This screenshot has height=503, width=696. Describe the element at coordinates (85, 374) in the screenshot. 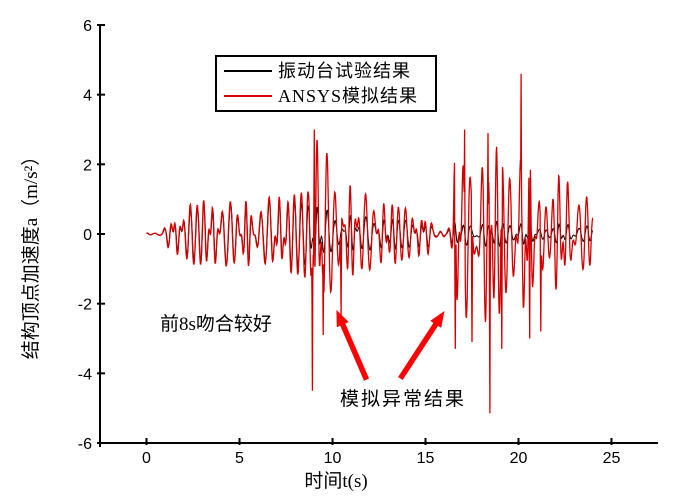

I see `y-tick-label: -4` at that location.